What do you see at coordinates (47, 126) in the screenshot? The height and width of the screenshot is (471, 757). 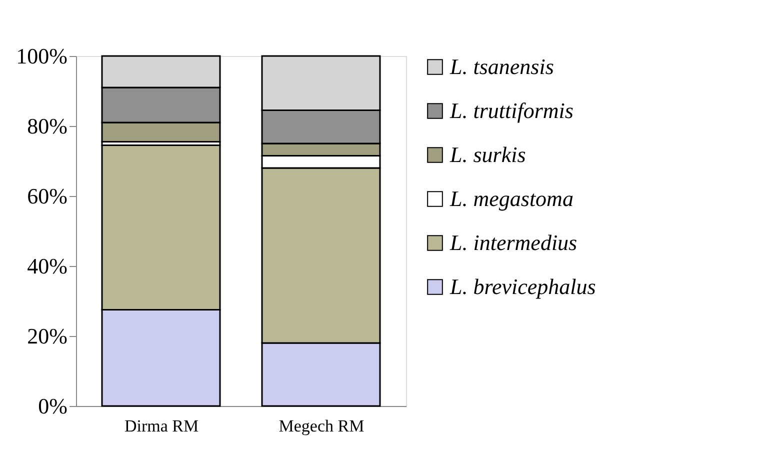 I see `y-tick-label: 80%` at bounding box center [47, 126].